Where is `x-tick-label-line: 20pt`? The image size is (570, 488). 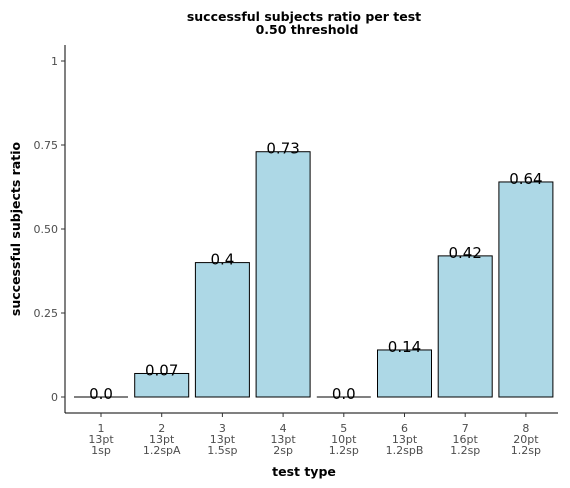 x-tick-label-line: 20pt is located at coordinates (526, 439).